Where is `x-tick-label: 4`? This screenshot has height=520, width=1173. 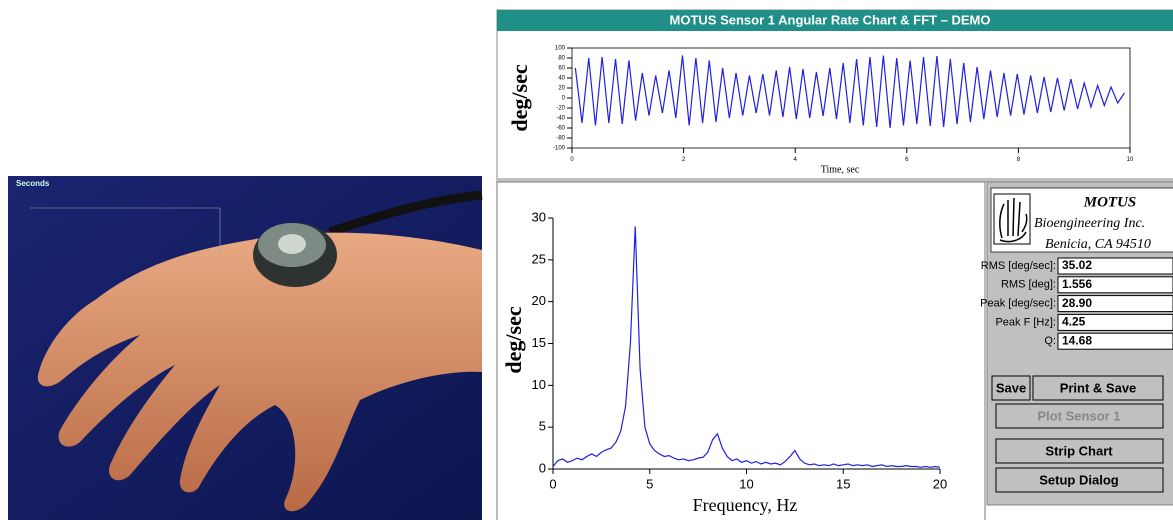
x-tick-label: 4 is located at coordinates (796, 160).